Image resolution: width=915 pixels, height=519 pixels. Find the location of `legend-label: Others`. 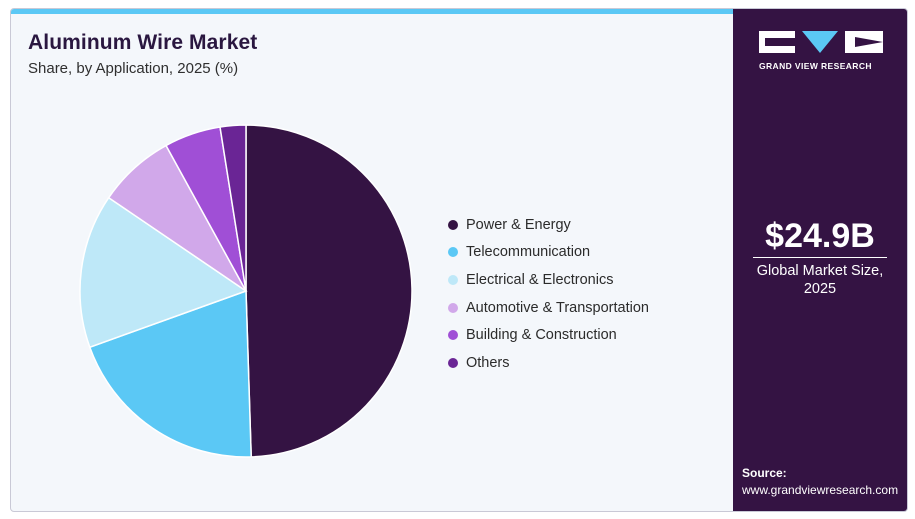

legend-label: Others is located at coordinates (488, 362).